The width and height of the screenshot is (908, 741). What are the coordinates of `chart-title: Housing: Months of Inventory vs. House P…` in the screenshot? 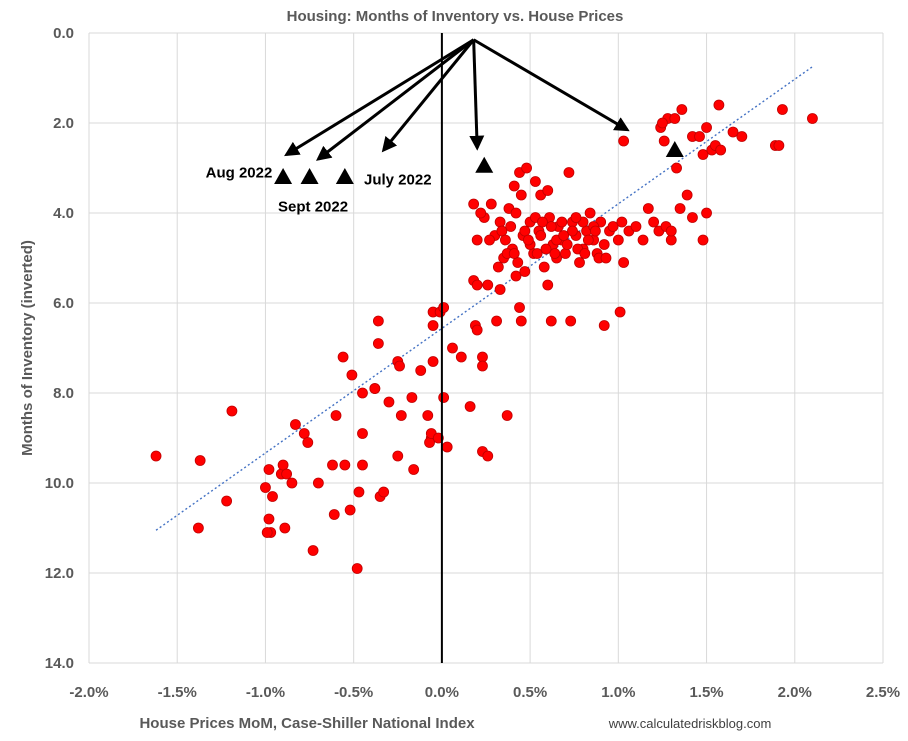 It's located at (455, 16).